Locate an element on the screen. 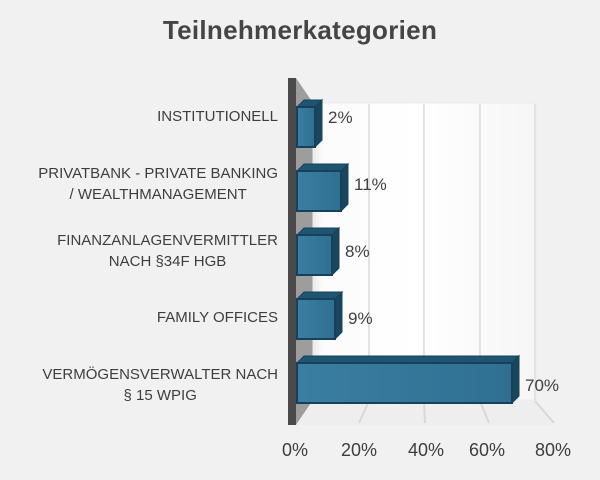 The width and height of the screenshot is (600, 480). bar-value-label: 2% is located at coordinates (340, 117).